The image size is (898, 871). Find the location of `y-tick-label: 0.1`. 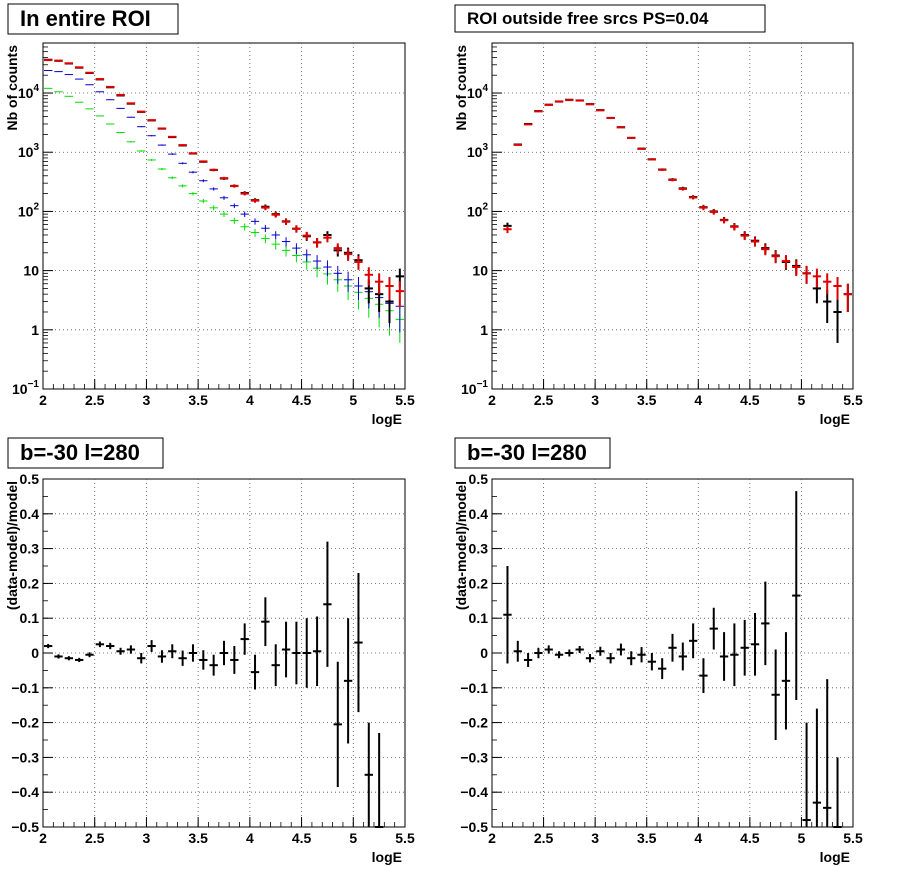

y-tick-label: 0.1 is located at coordinates (30, 618).